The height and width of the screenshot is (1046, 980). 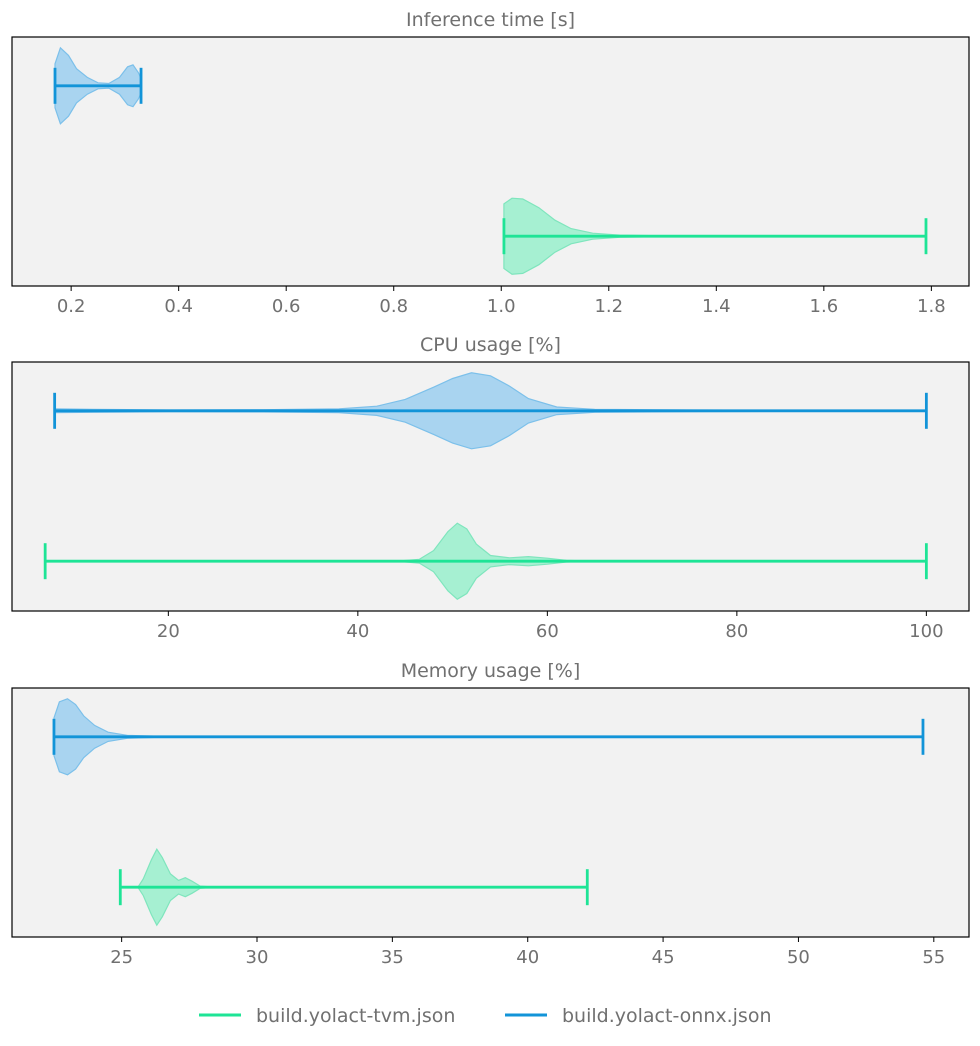 I want to click on legend-item-build-yolact-onnx-json: build.yolact-onnx.json, so click(x=638, y=1016).